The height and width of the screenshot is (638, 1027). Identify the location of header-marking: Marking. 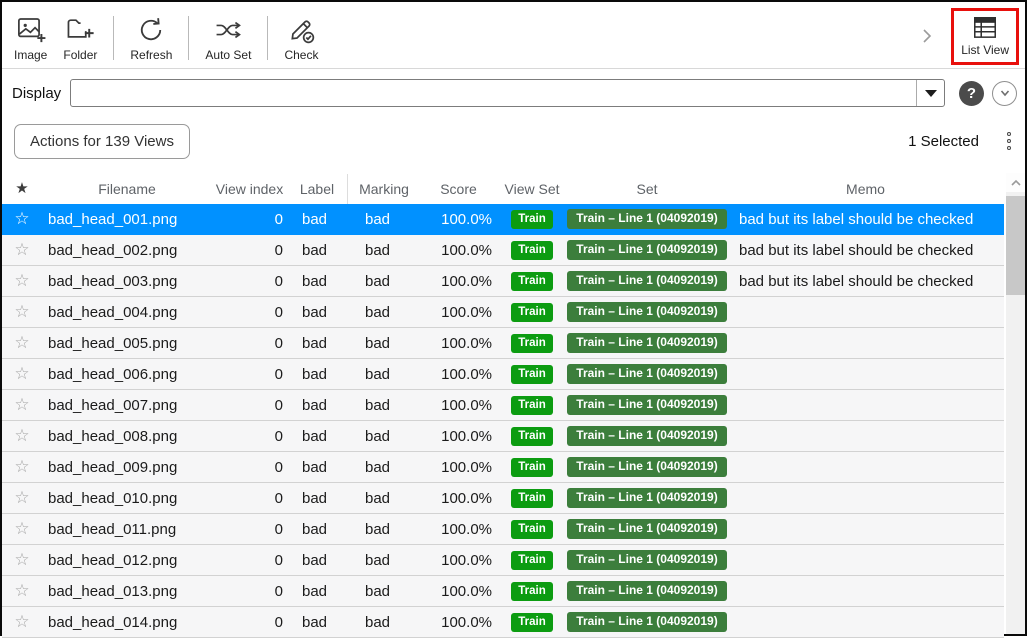
(383, 189).